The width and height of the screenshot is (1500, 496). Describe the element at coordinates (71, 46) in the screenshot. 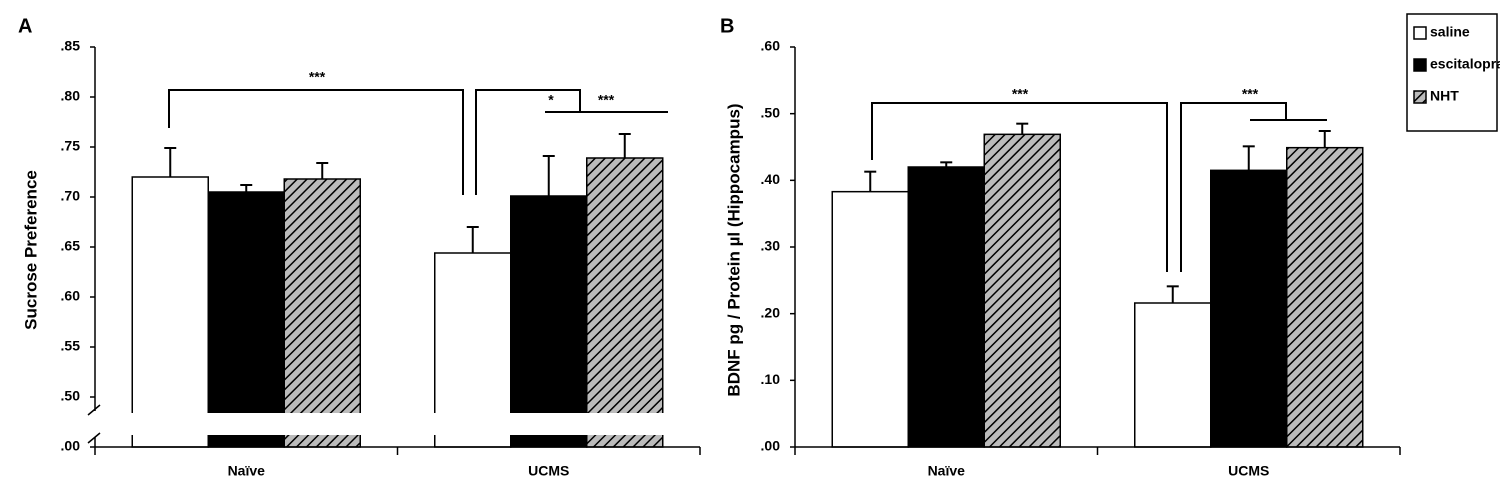

I see `y-tick-label: .85` at that location.